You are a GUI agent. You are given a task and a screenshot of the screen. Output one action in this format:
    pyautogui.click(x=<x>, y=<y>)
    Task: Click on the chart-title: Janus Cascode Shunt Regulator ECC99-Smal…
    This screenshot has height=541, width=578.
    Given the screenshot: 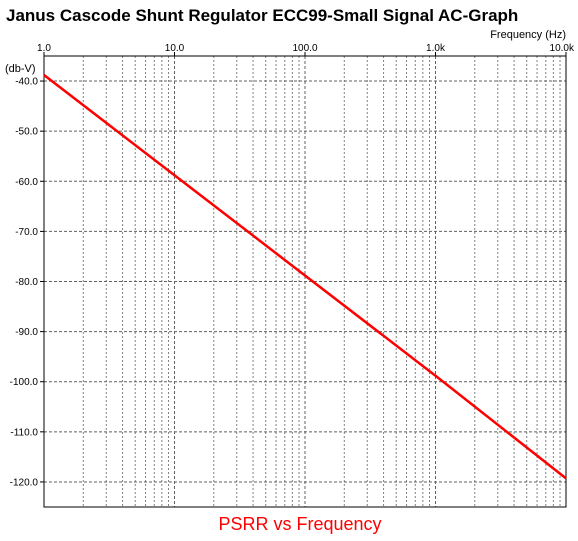 What is the action you would take?
    pyautogui.click(x=262, y=15)
    